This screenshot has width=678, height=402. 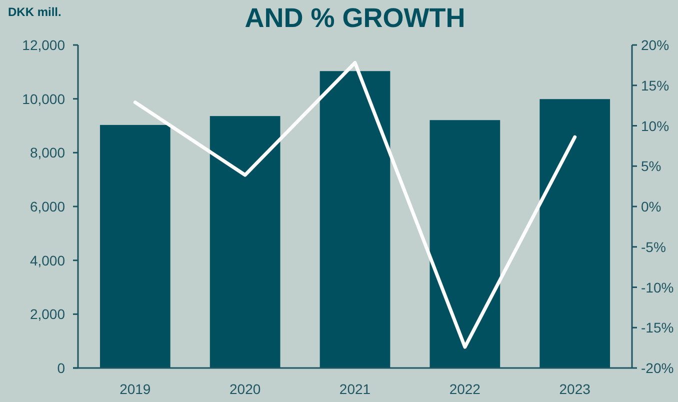 What do you see at coordinates (653, 246) in the screenshot?
I see `y2-tick-label: -5%` at bounding box center [653, 246].